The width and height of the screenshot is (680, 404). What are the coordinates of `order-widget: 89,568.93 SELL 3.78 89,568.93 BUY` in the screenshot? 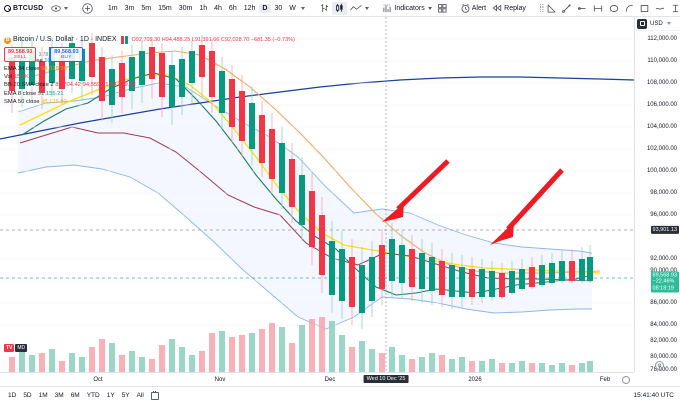 It's located at (43, 55).